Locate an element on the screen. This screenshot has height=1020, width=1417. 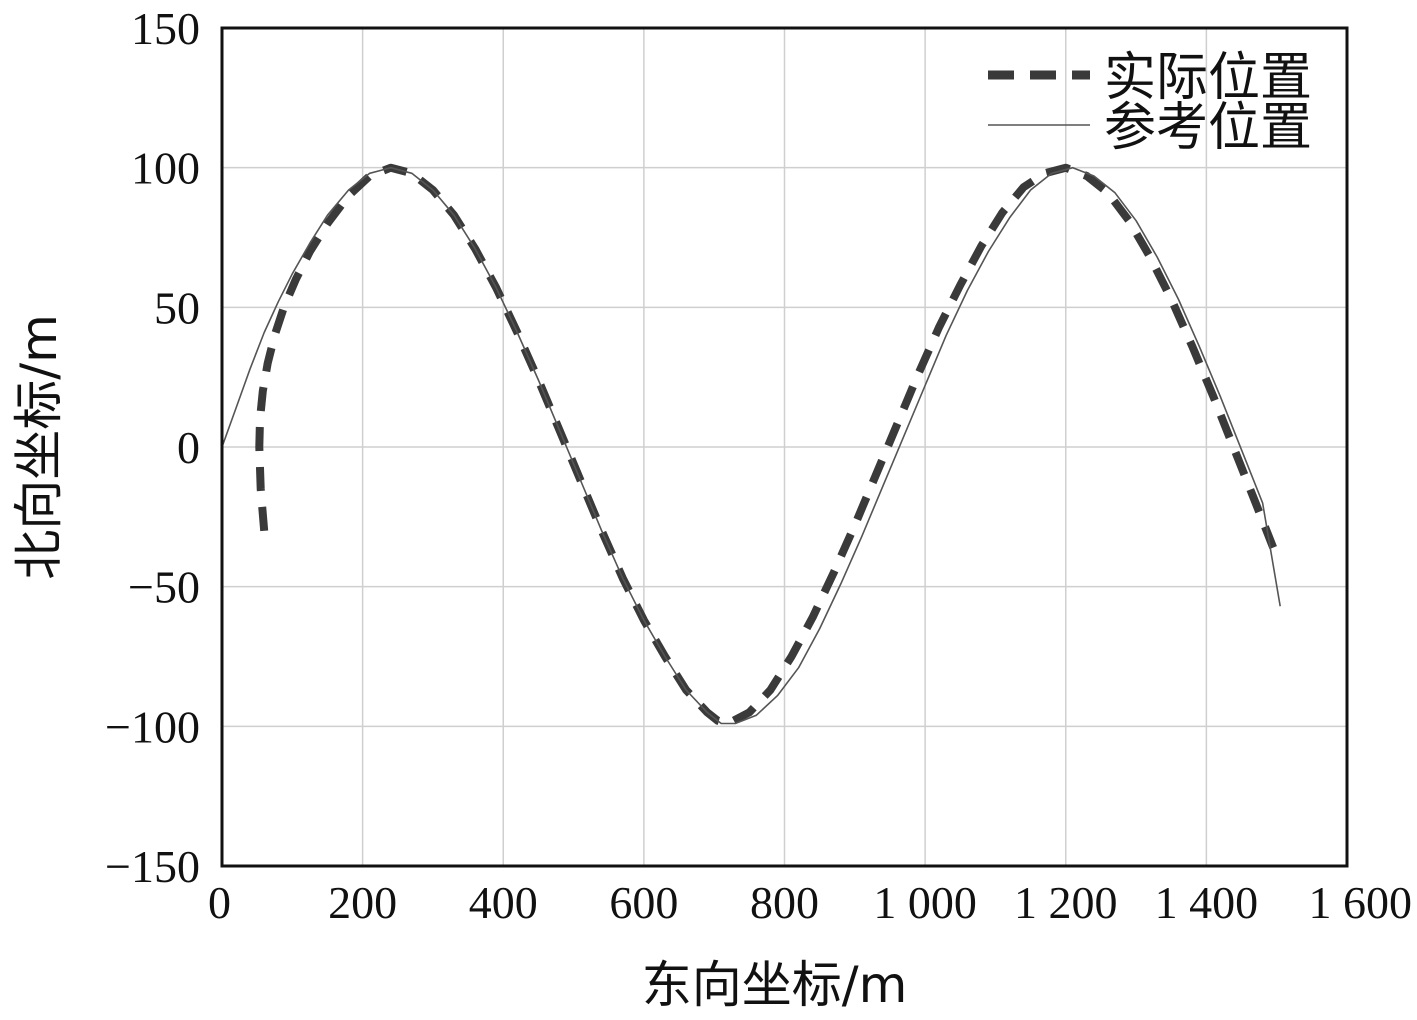
legend: 实际位置 参考位置 is located at coordinates (1150, 103).